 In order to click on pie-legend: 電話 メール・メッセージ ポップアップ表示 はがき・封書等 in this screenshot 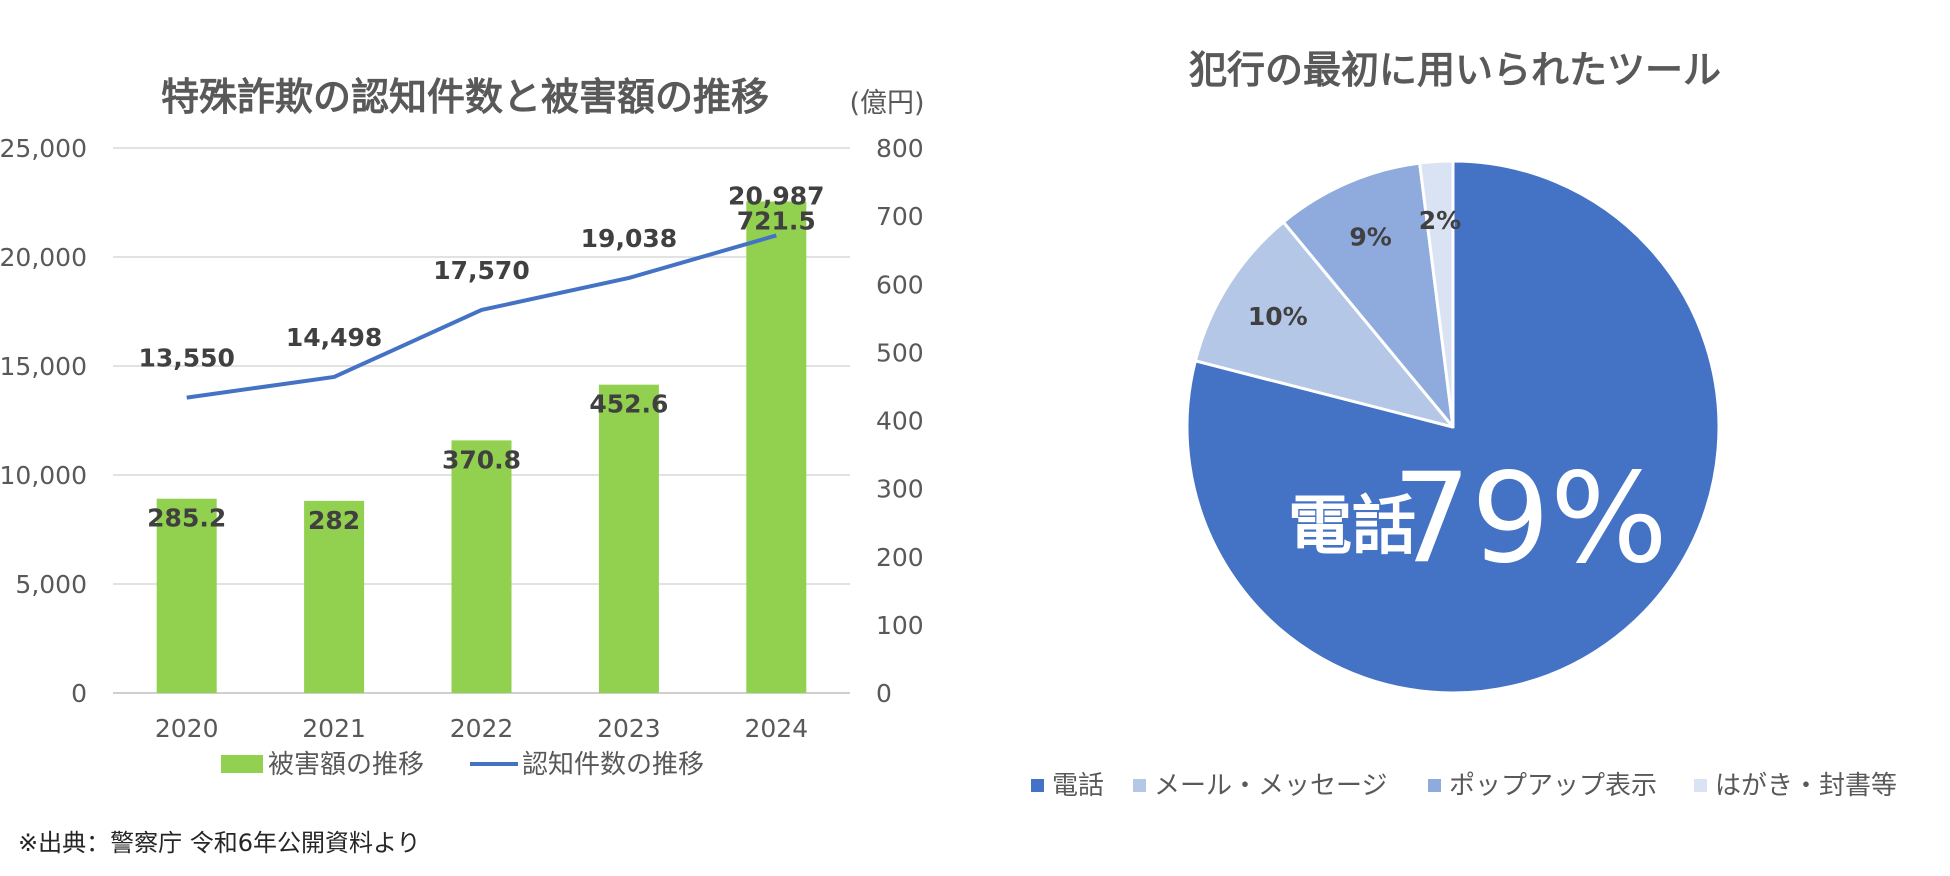, I will do `click(1464, 786)`.